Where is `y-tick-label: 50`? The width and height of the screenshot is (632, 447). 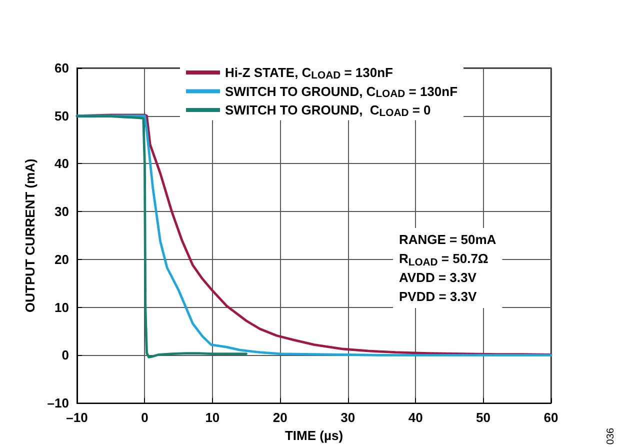 y-tick-label: 50 is located at coordinates (61, 116).